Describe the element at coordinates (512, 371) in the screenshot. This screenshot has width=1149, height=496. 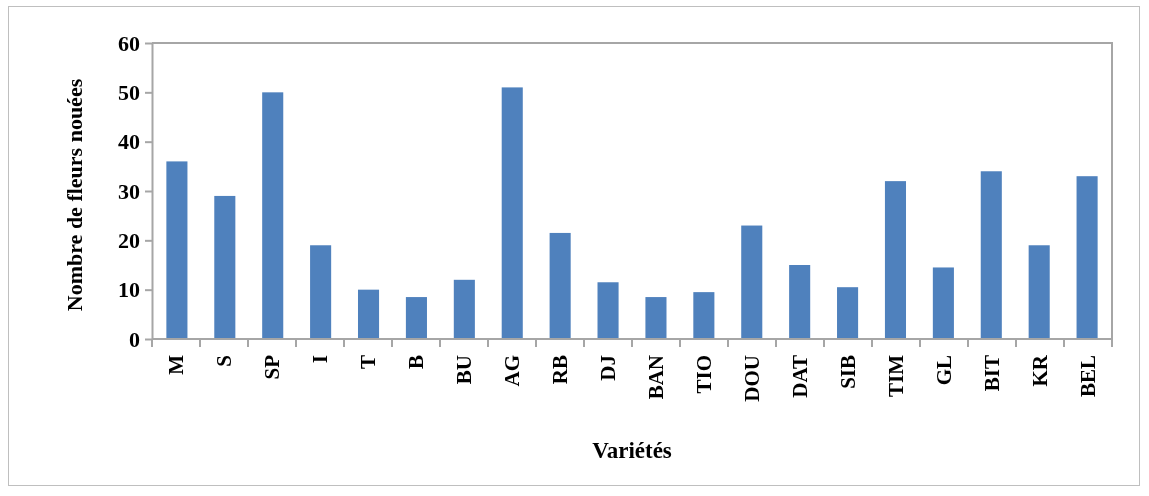
I see `x-tick-label: AG` at that location.